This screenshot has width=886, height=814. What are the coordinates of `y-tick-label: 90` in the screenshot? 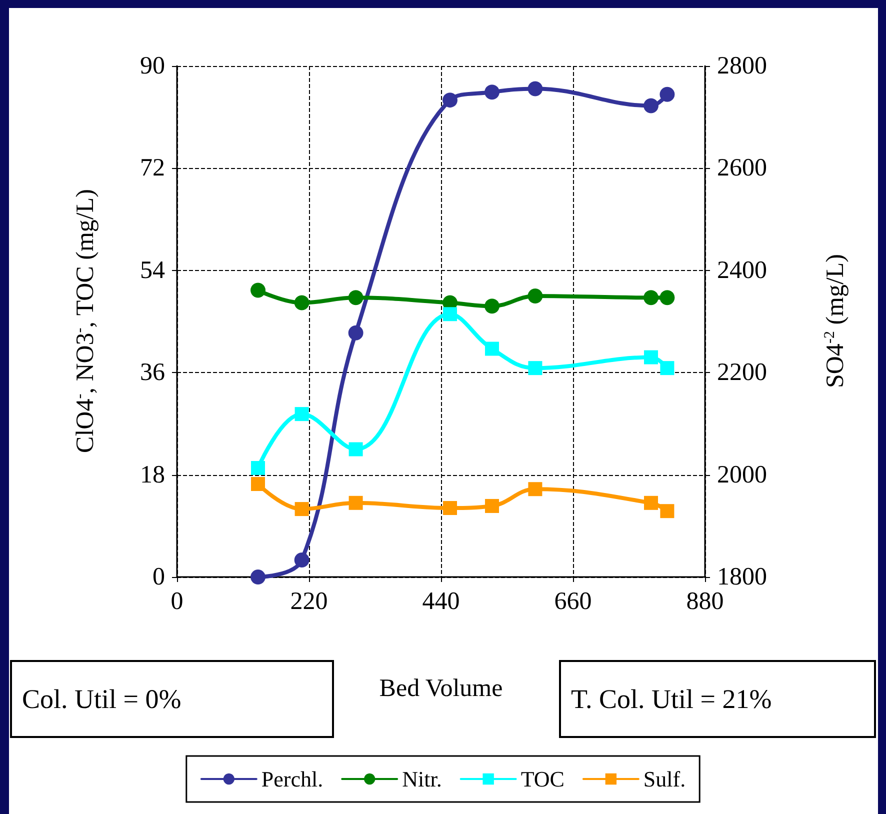 It's located at (152, 66).